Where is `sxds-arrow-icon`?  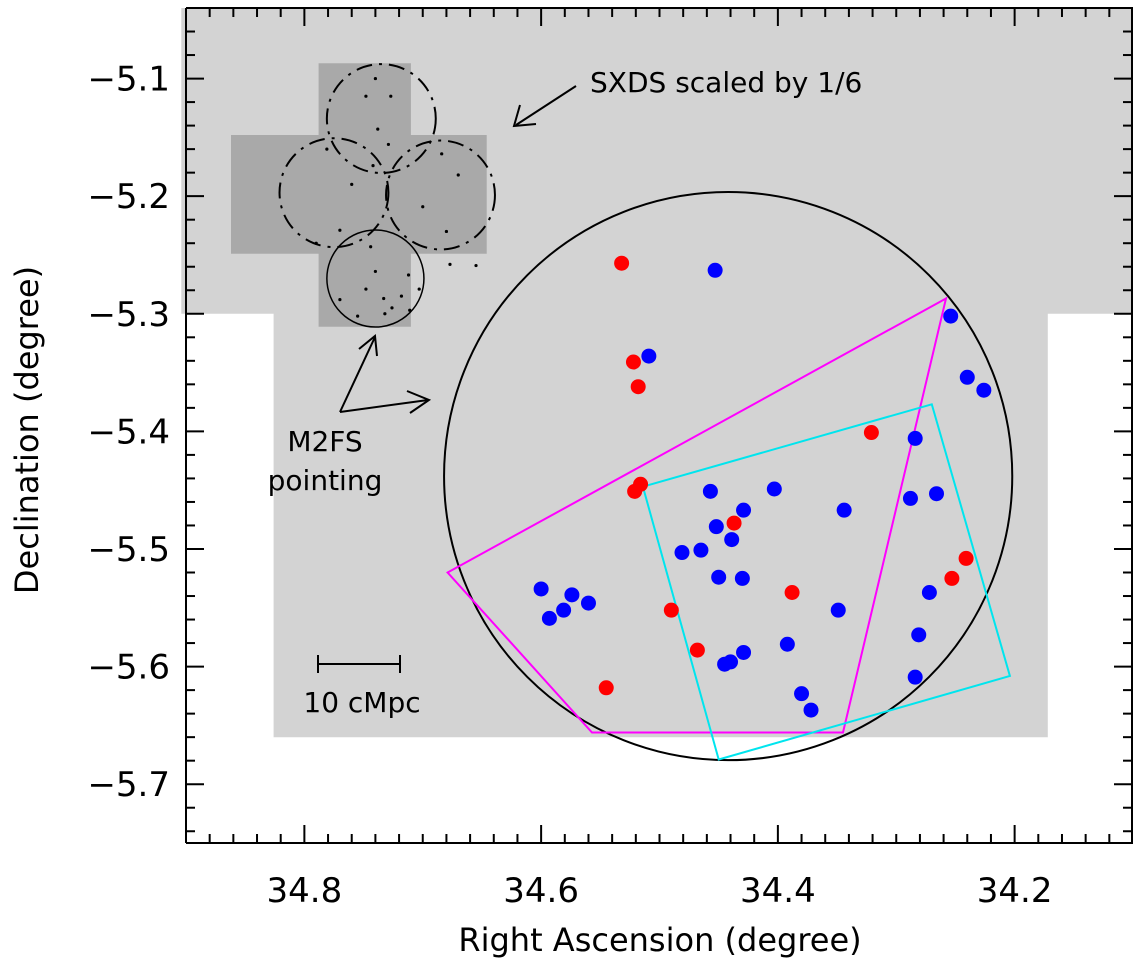
sxds-arrow-icon is located at coordinates (544, 106).